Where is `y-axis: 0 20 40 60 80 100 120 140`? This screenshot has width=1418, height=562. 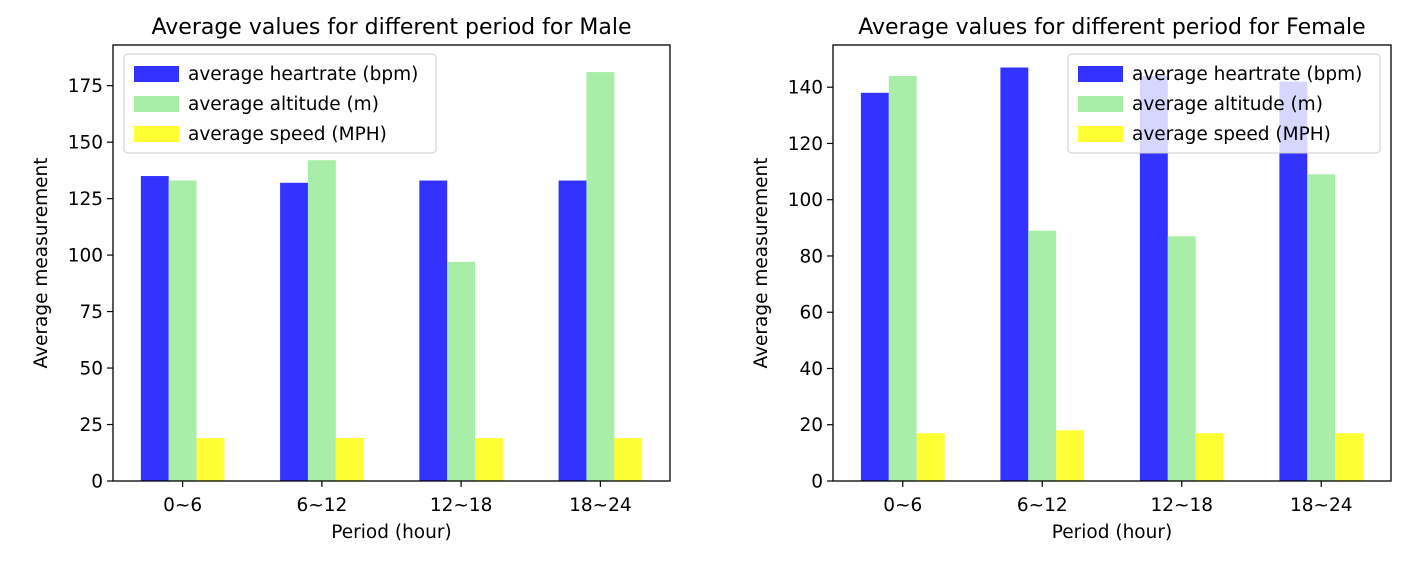 y-axis: 0 20 40 60 80 100 120 140 is located at coordinates (810, 285).